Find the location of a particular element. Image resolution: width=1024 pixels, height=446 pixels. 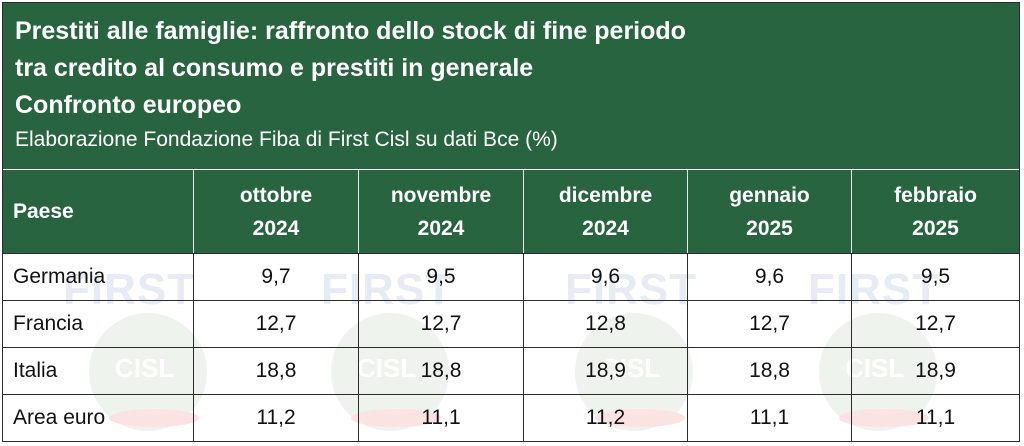

column-header-label: Paese is located at coordinates (43, 211).